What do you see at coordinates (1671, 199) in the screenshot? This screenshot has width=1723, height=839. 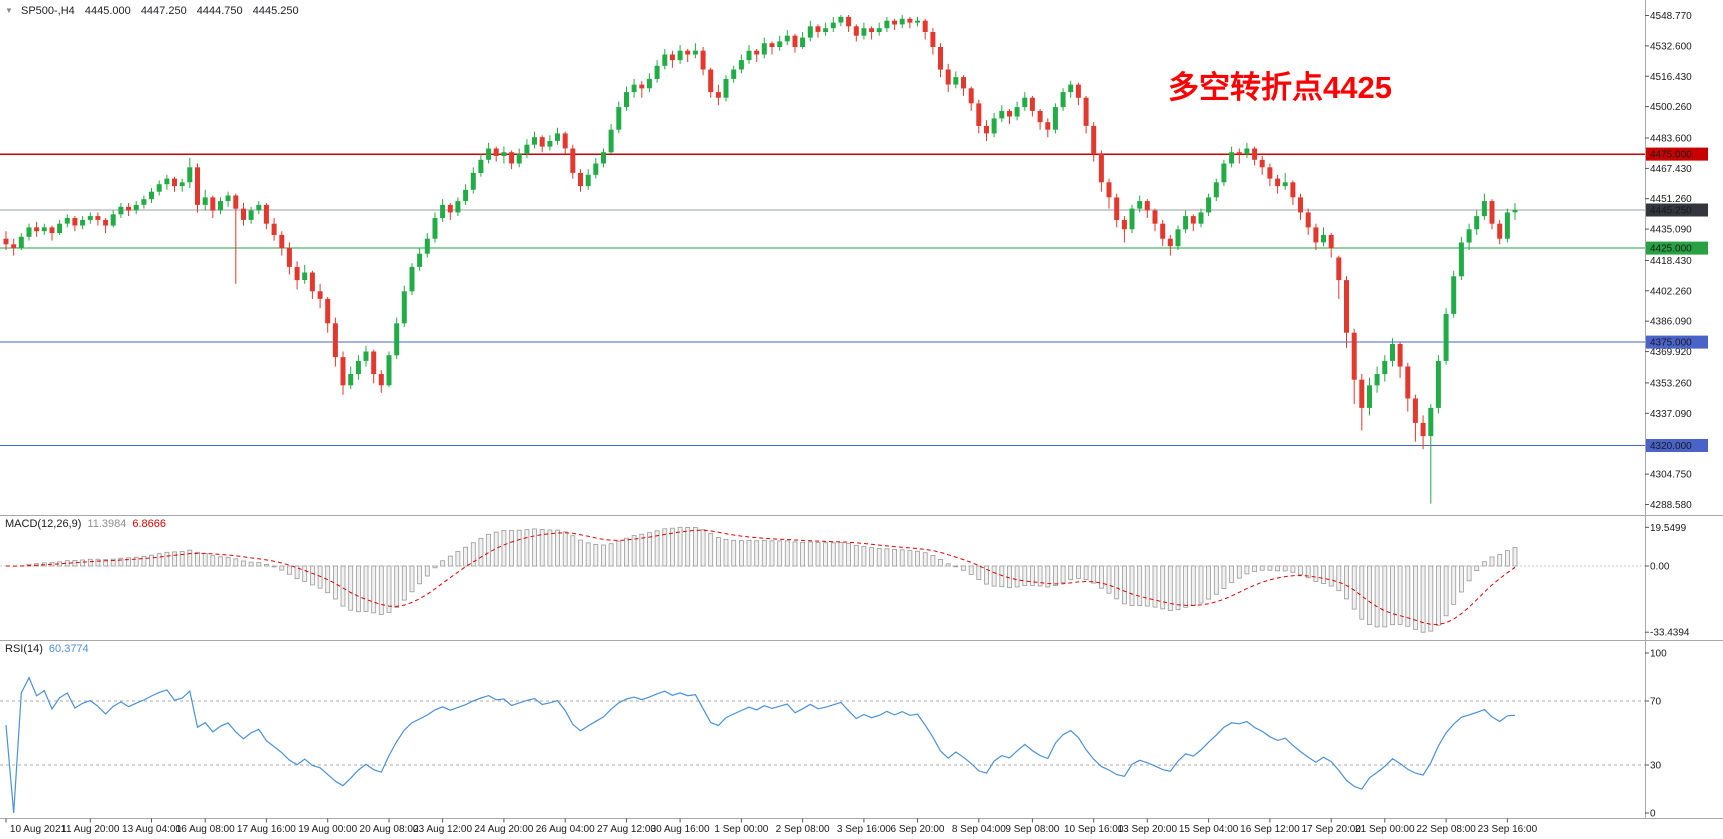 I see `price-tick-label: 4451.260` at bounding box center [1671, 199].